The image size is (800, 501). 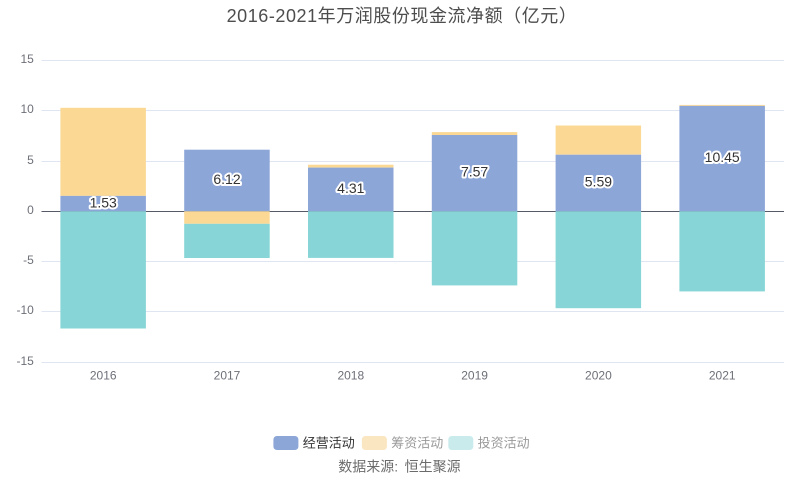 What do you see at coordinates (103, 376) in the screenshot?
I see `svg-text: 2016` at bounding box center [103, 376].